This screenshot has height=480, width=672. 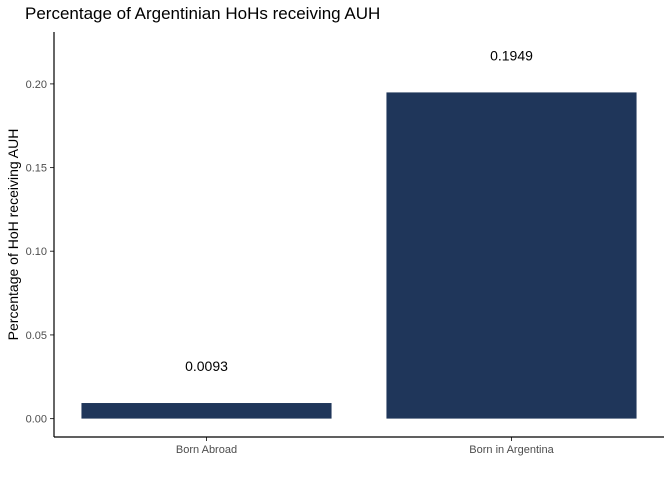 What do you see at coordinates (36, 169) in the screenshot?
I see `y-tick-label-3: 0.15` at bounding box center [36, 169].